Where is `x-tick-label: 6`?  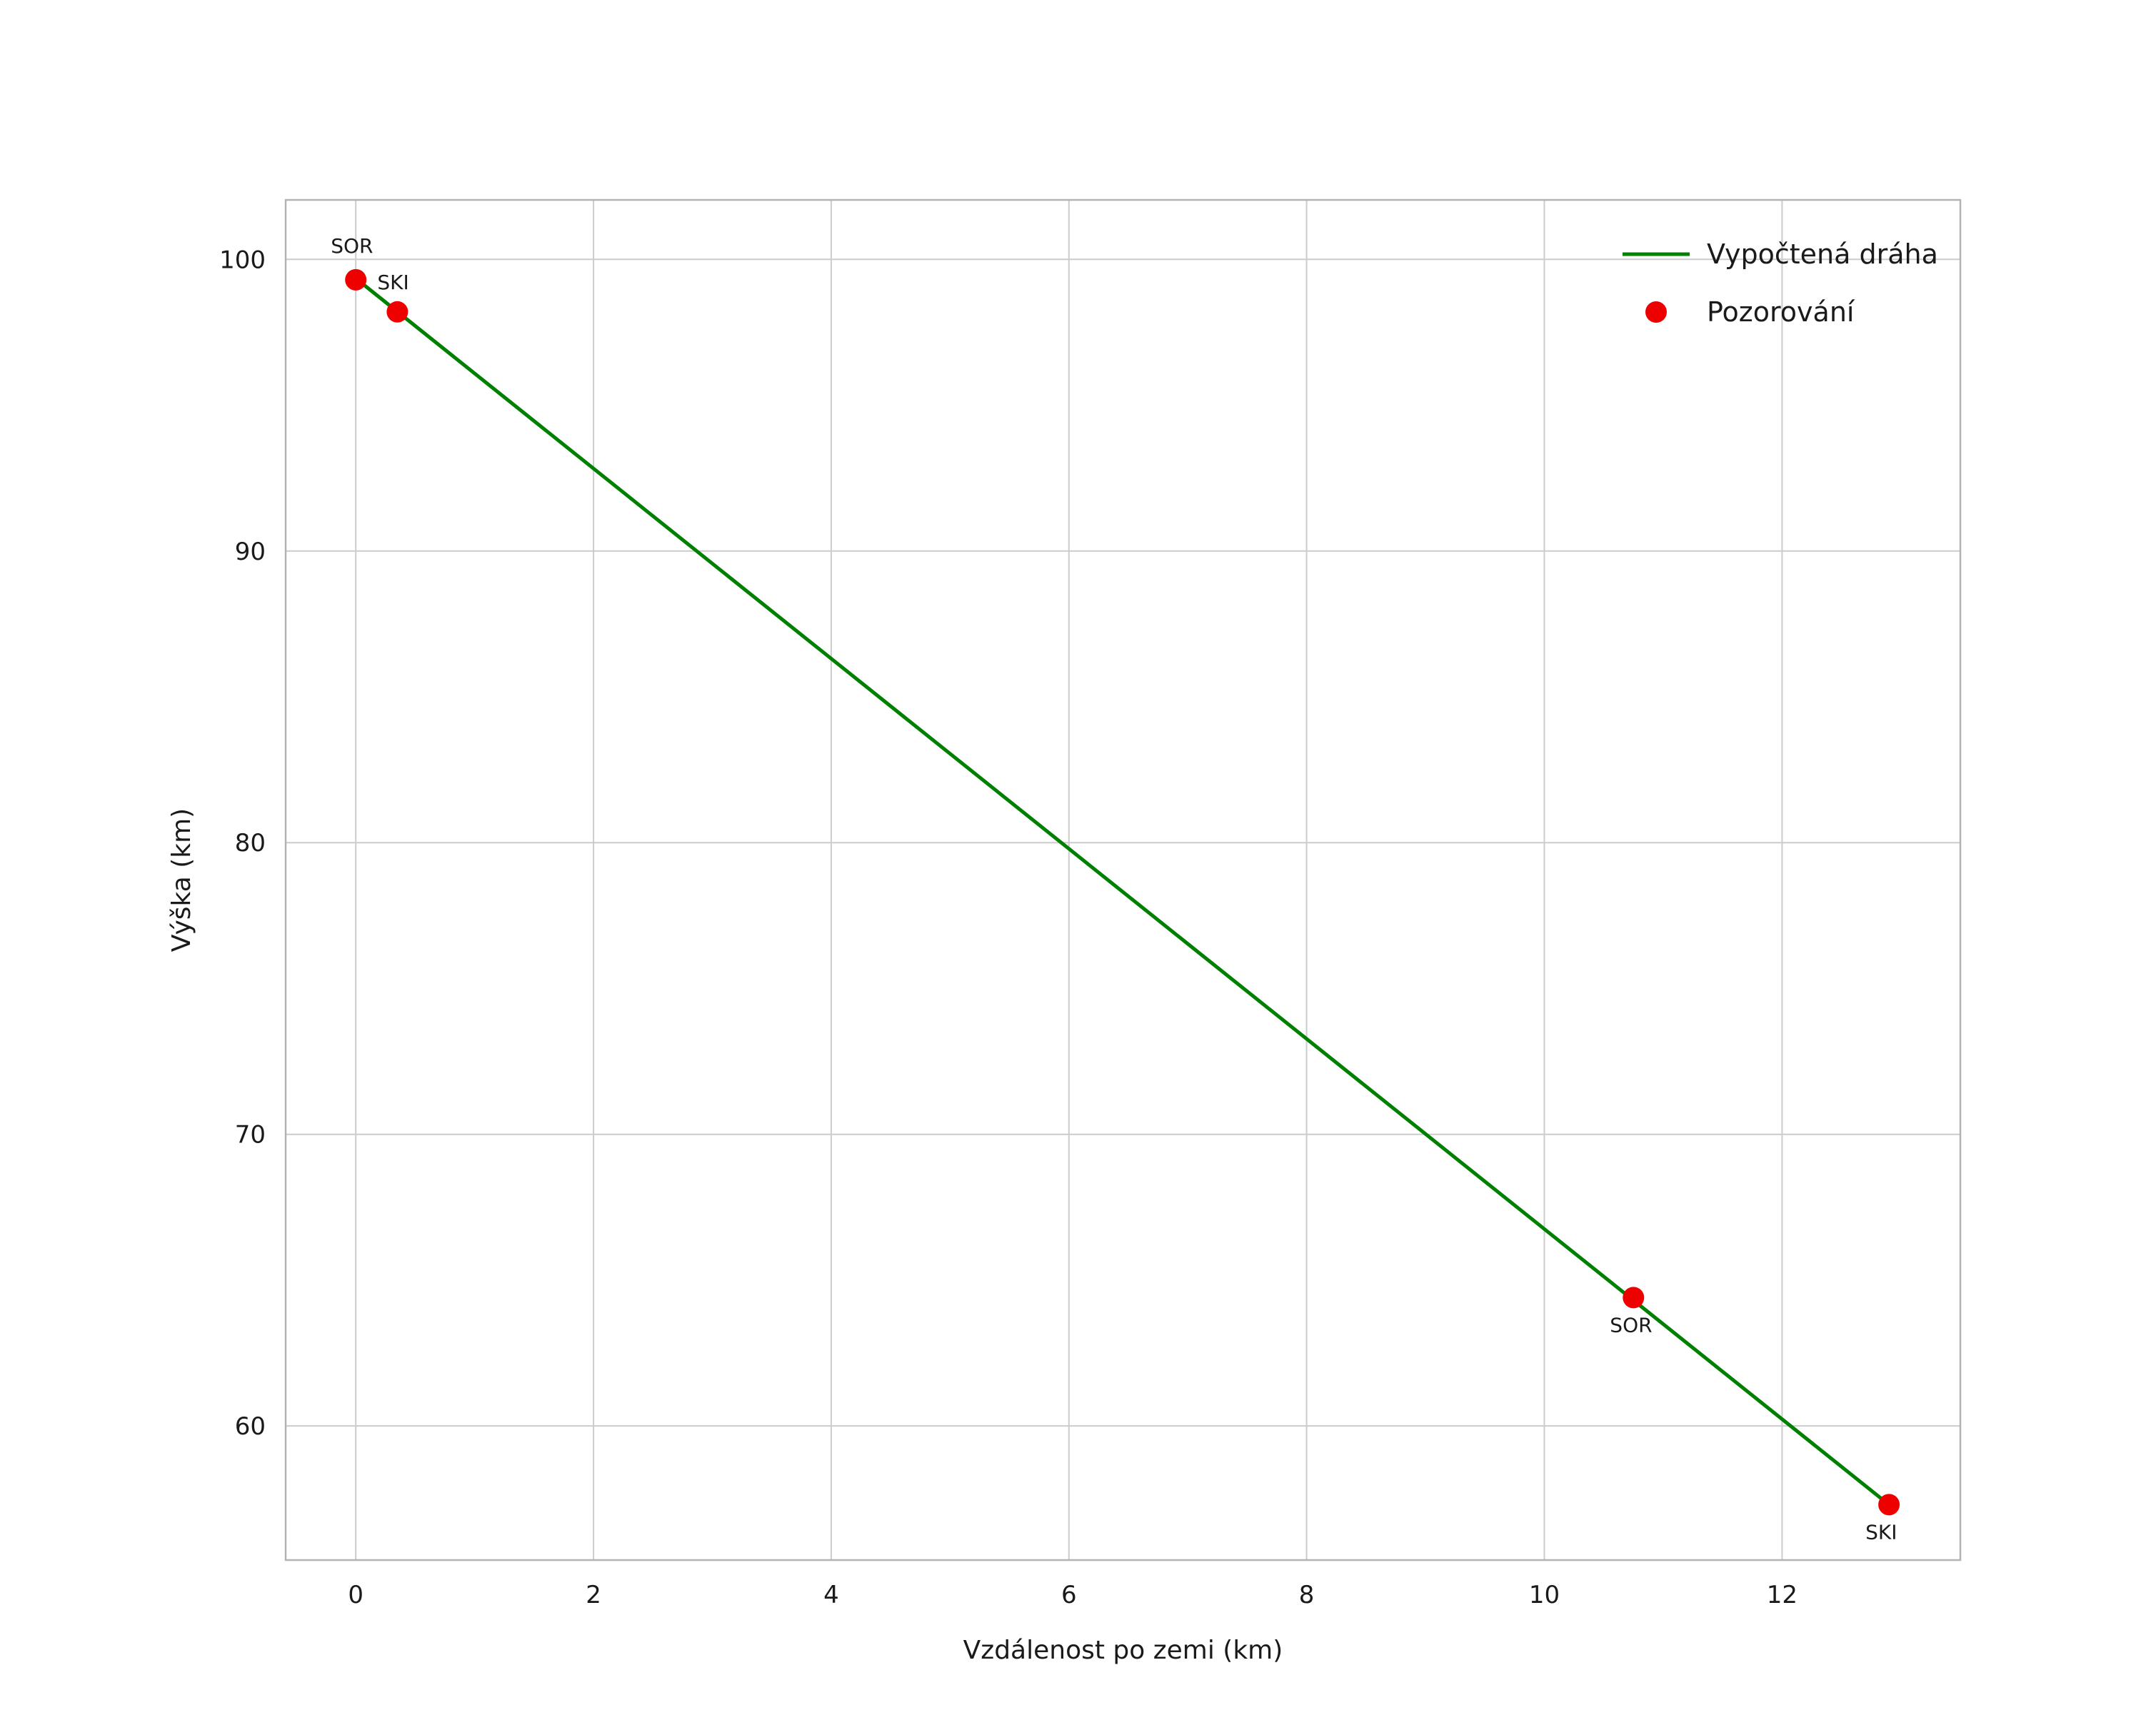 x-tick-label: 6 is located at coordinates (1069, 1595).